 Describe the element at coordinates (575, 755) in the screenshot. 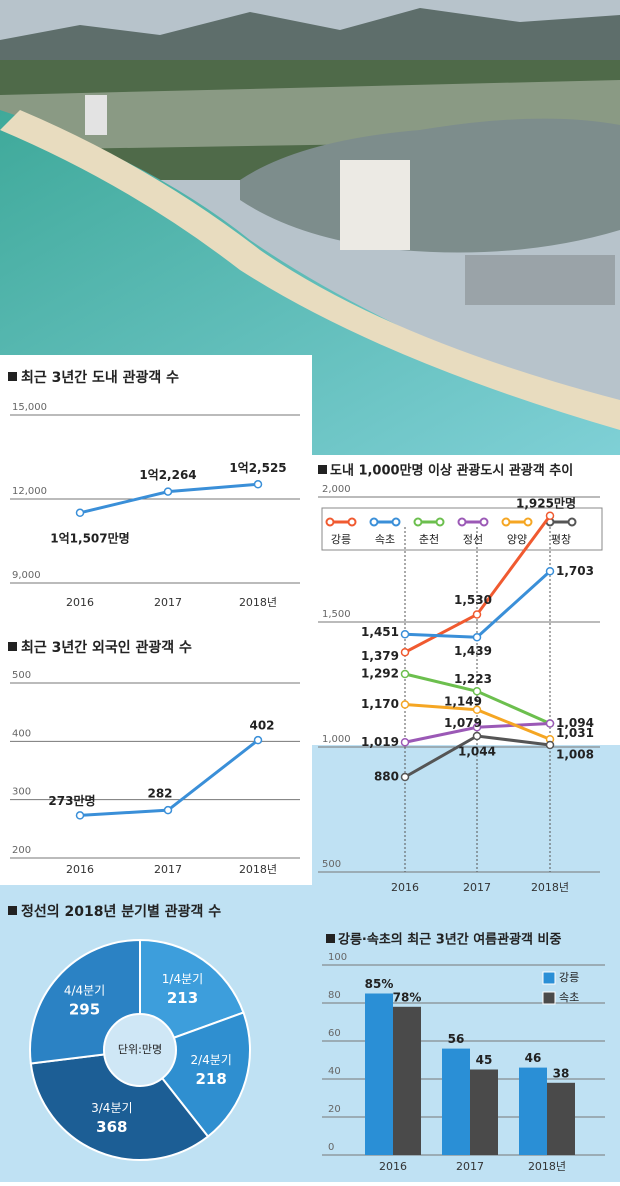

I see `value-label: 1,008` at that location.